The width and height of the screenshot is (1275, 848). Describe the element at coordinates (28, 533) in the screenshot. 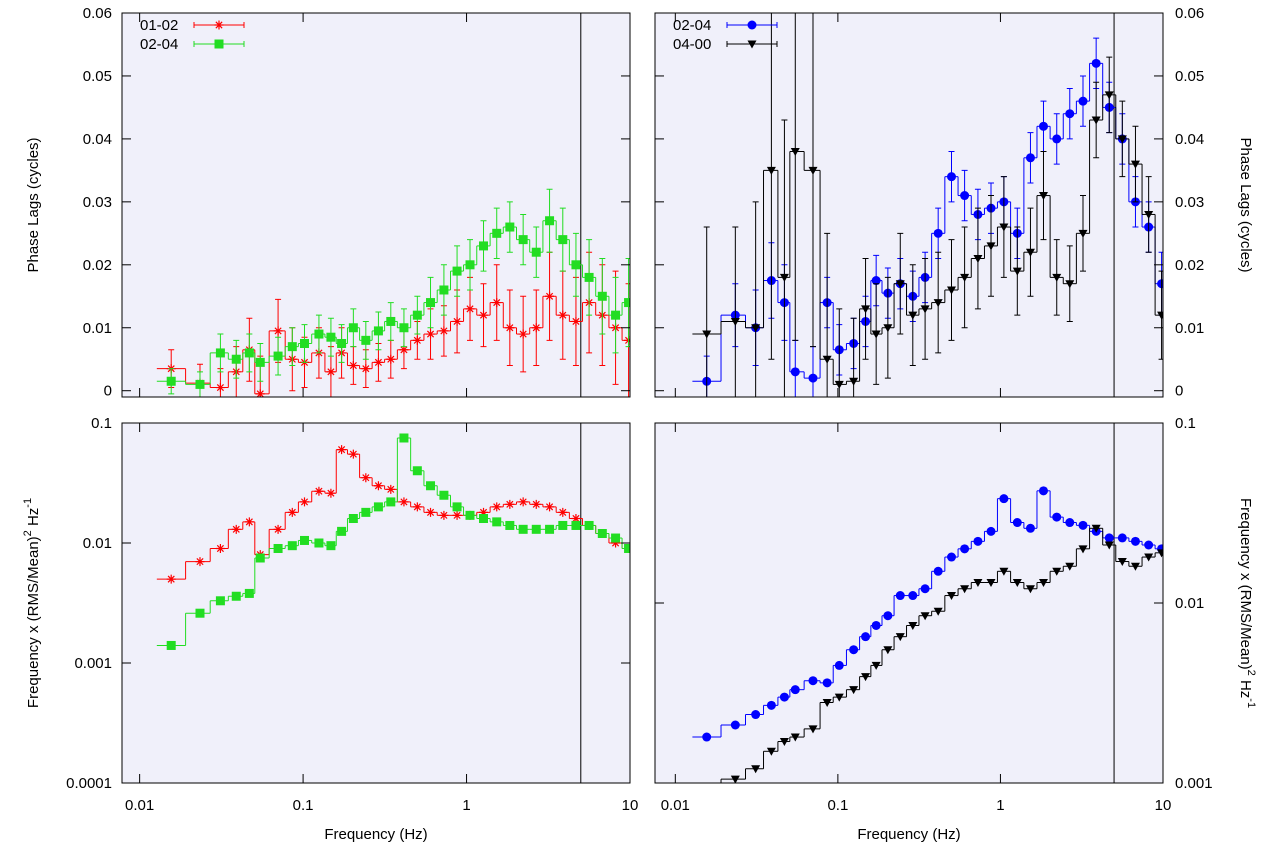

I see `y-axis-label-part: 2` at that location.